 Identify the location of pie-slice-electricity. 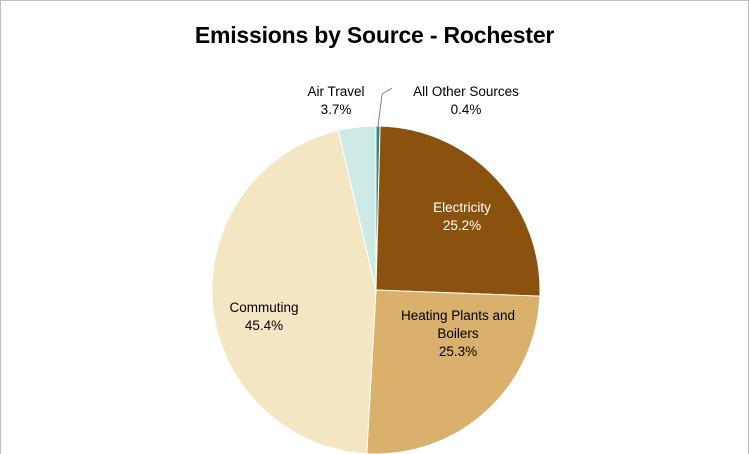
(458, 211).